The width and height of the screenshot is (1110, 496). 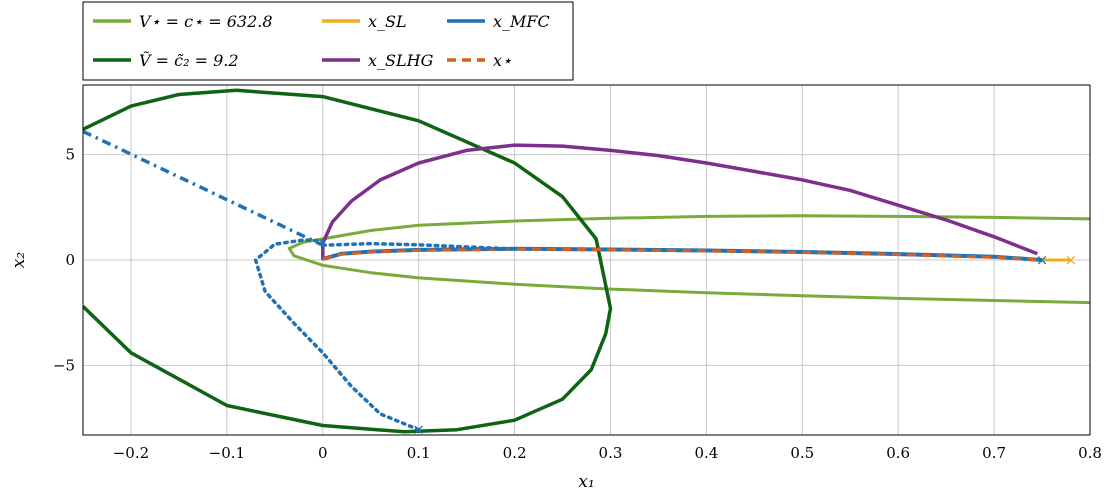 I want to click on legend-label: x_SL, so click(x=387, y=21).